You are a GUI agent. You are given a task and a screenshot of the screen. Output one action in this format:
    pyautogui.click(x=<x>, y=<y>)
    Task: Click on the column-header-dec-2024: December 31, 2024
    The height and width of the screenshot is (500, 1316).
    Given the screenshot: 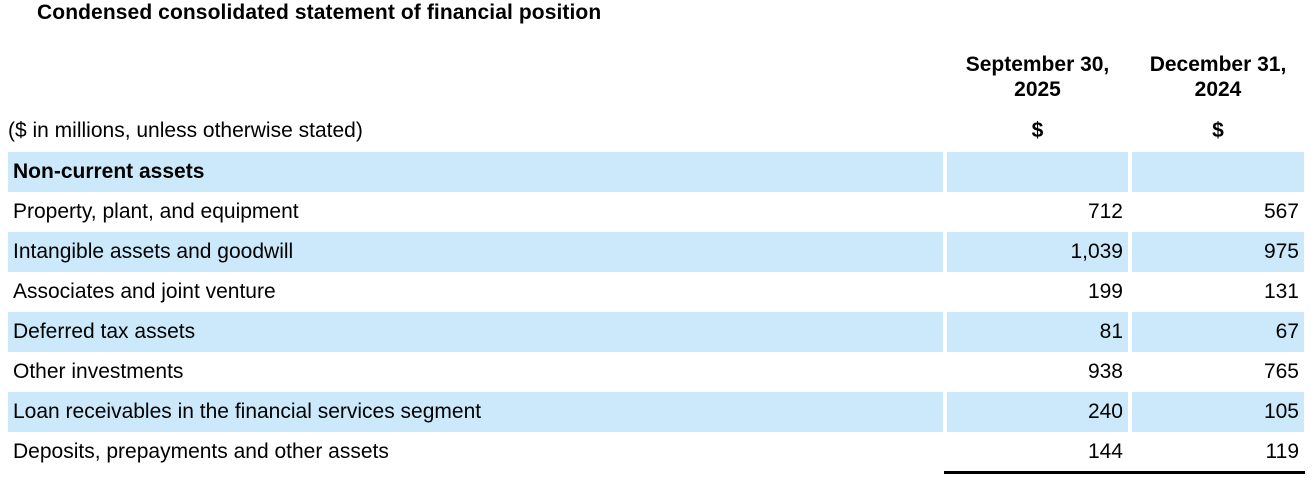 What is the action you would take?
    pyautogui.click(x=1216, y=79)
    